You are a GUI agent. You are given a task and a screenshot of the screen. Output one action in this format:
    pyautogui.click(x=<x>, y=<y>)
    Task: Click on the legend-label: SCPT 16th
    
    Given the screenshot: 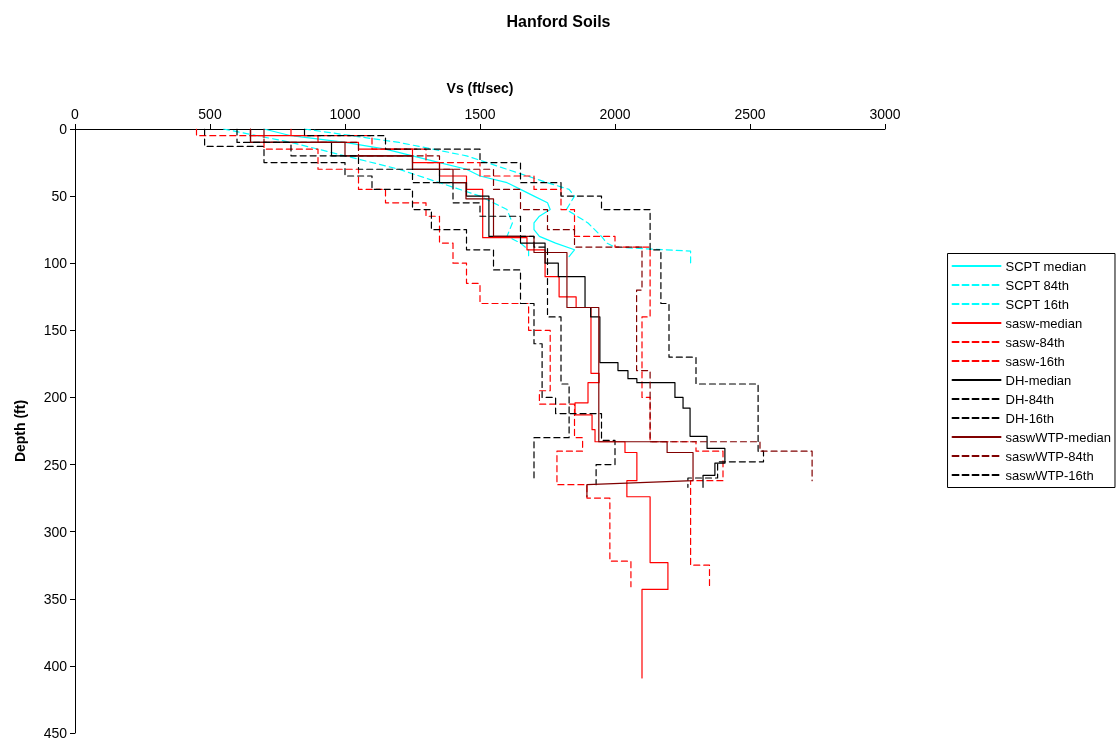 What is the action you would take?
    pyautogui.click(x=1037, y=304)
    